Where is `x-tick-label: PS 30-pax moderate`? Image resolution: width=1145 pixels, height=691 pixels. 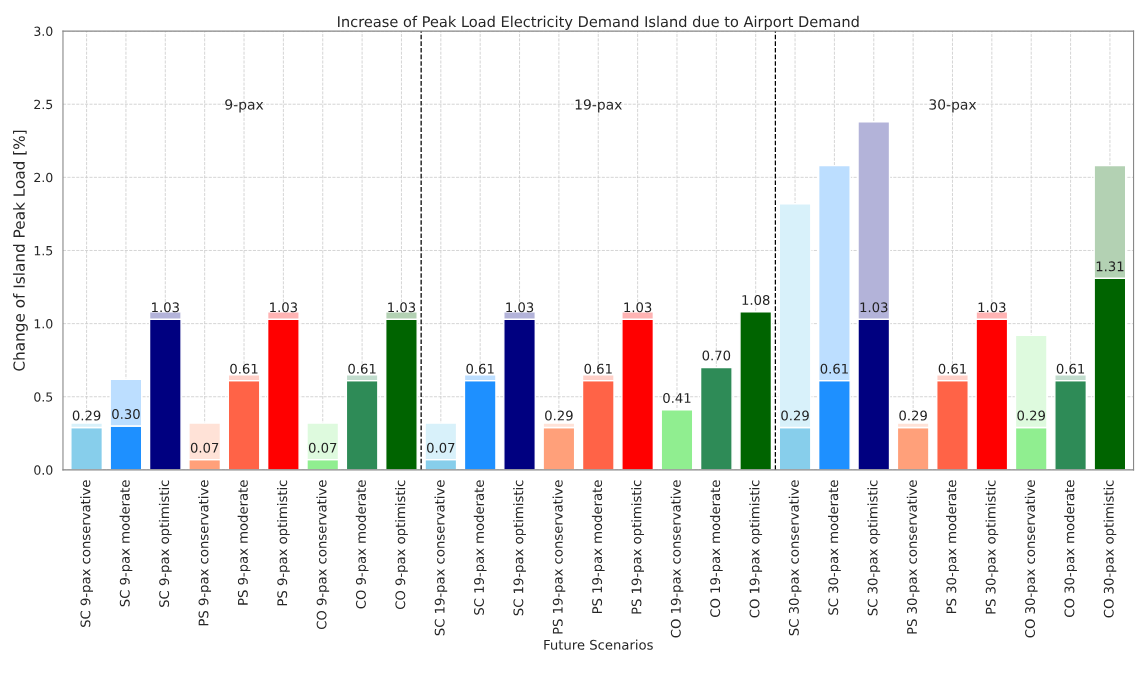
x-tick-label: PS 30-pax moderate is located at coordinates (952, 547).